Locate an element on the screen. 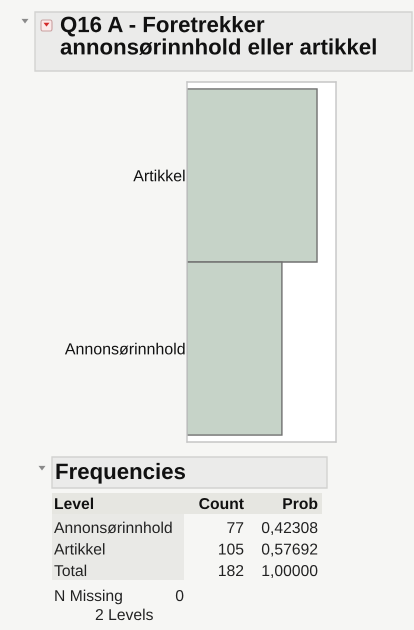 This screenshot has height=630, width=414. text: 0,57692 is located at coordinates (290, 550).